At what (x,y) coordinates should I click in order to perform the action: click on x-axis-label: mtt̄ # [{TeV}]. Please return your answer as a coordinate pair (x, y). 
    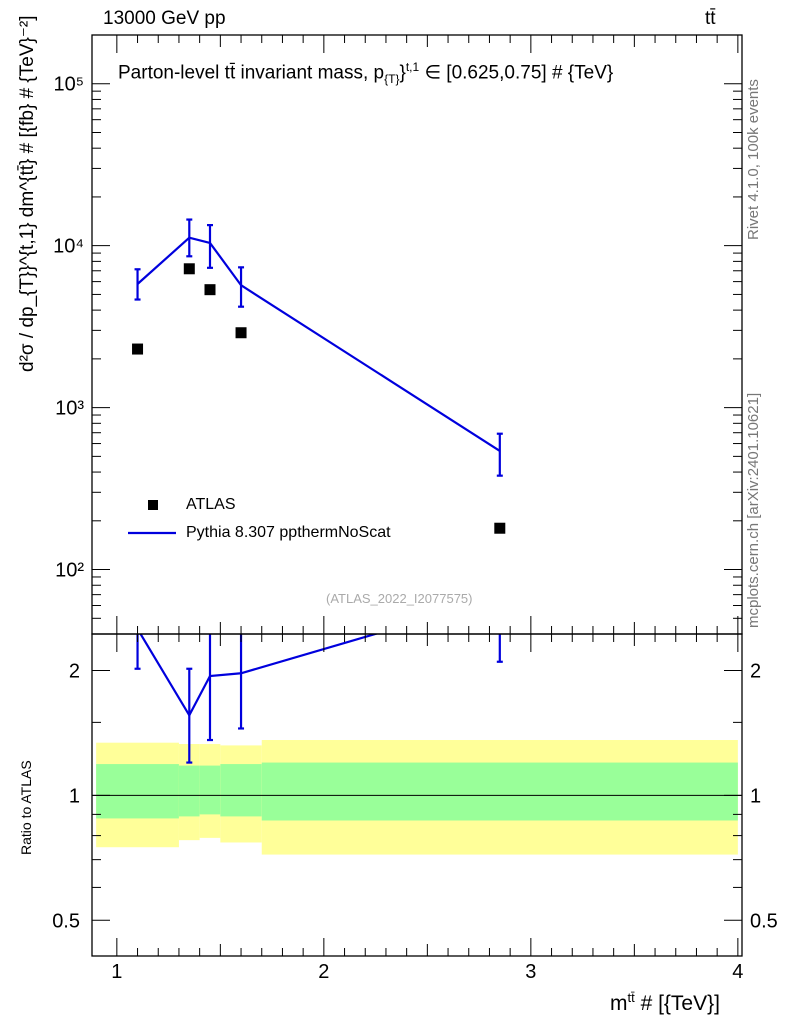
    Looking at the image, I should click on (665, 1003).